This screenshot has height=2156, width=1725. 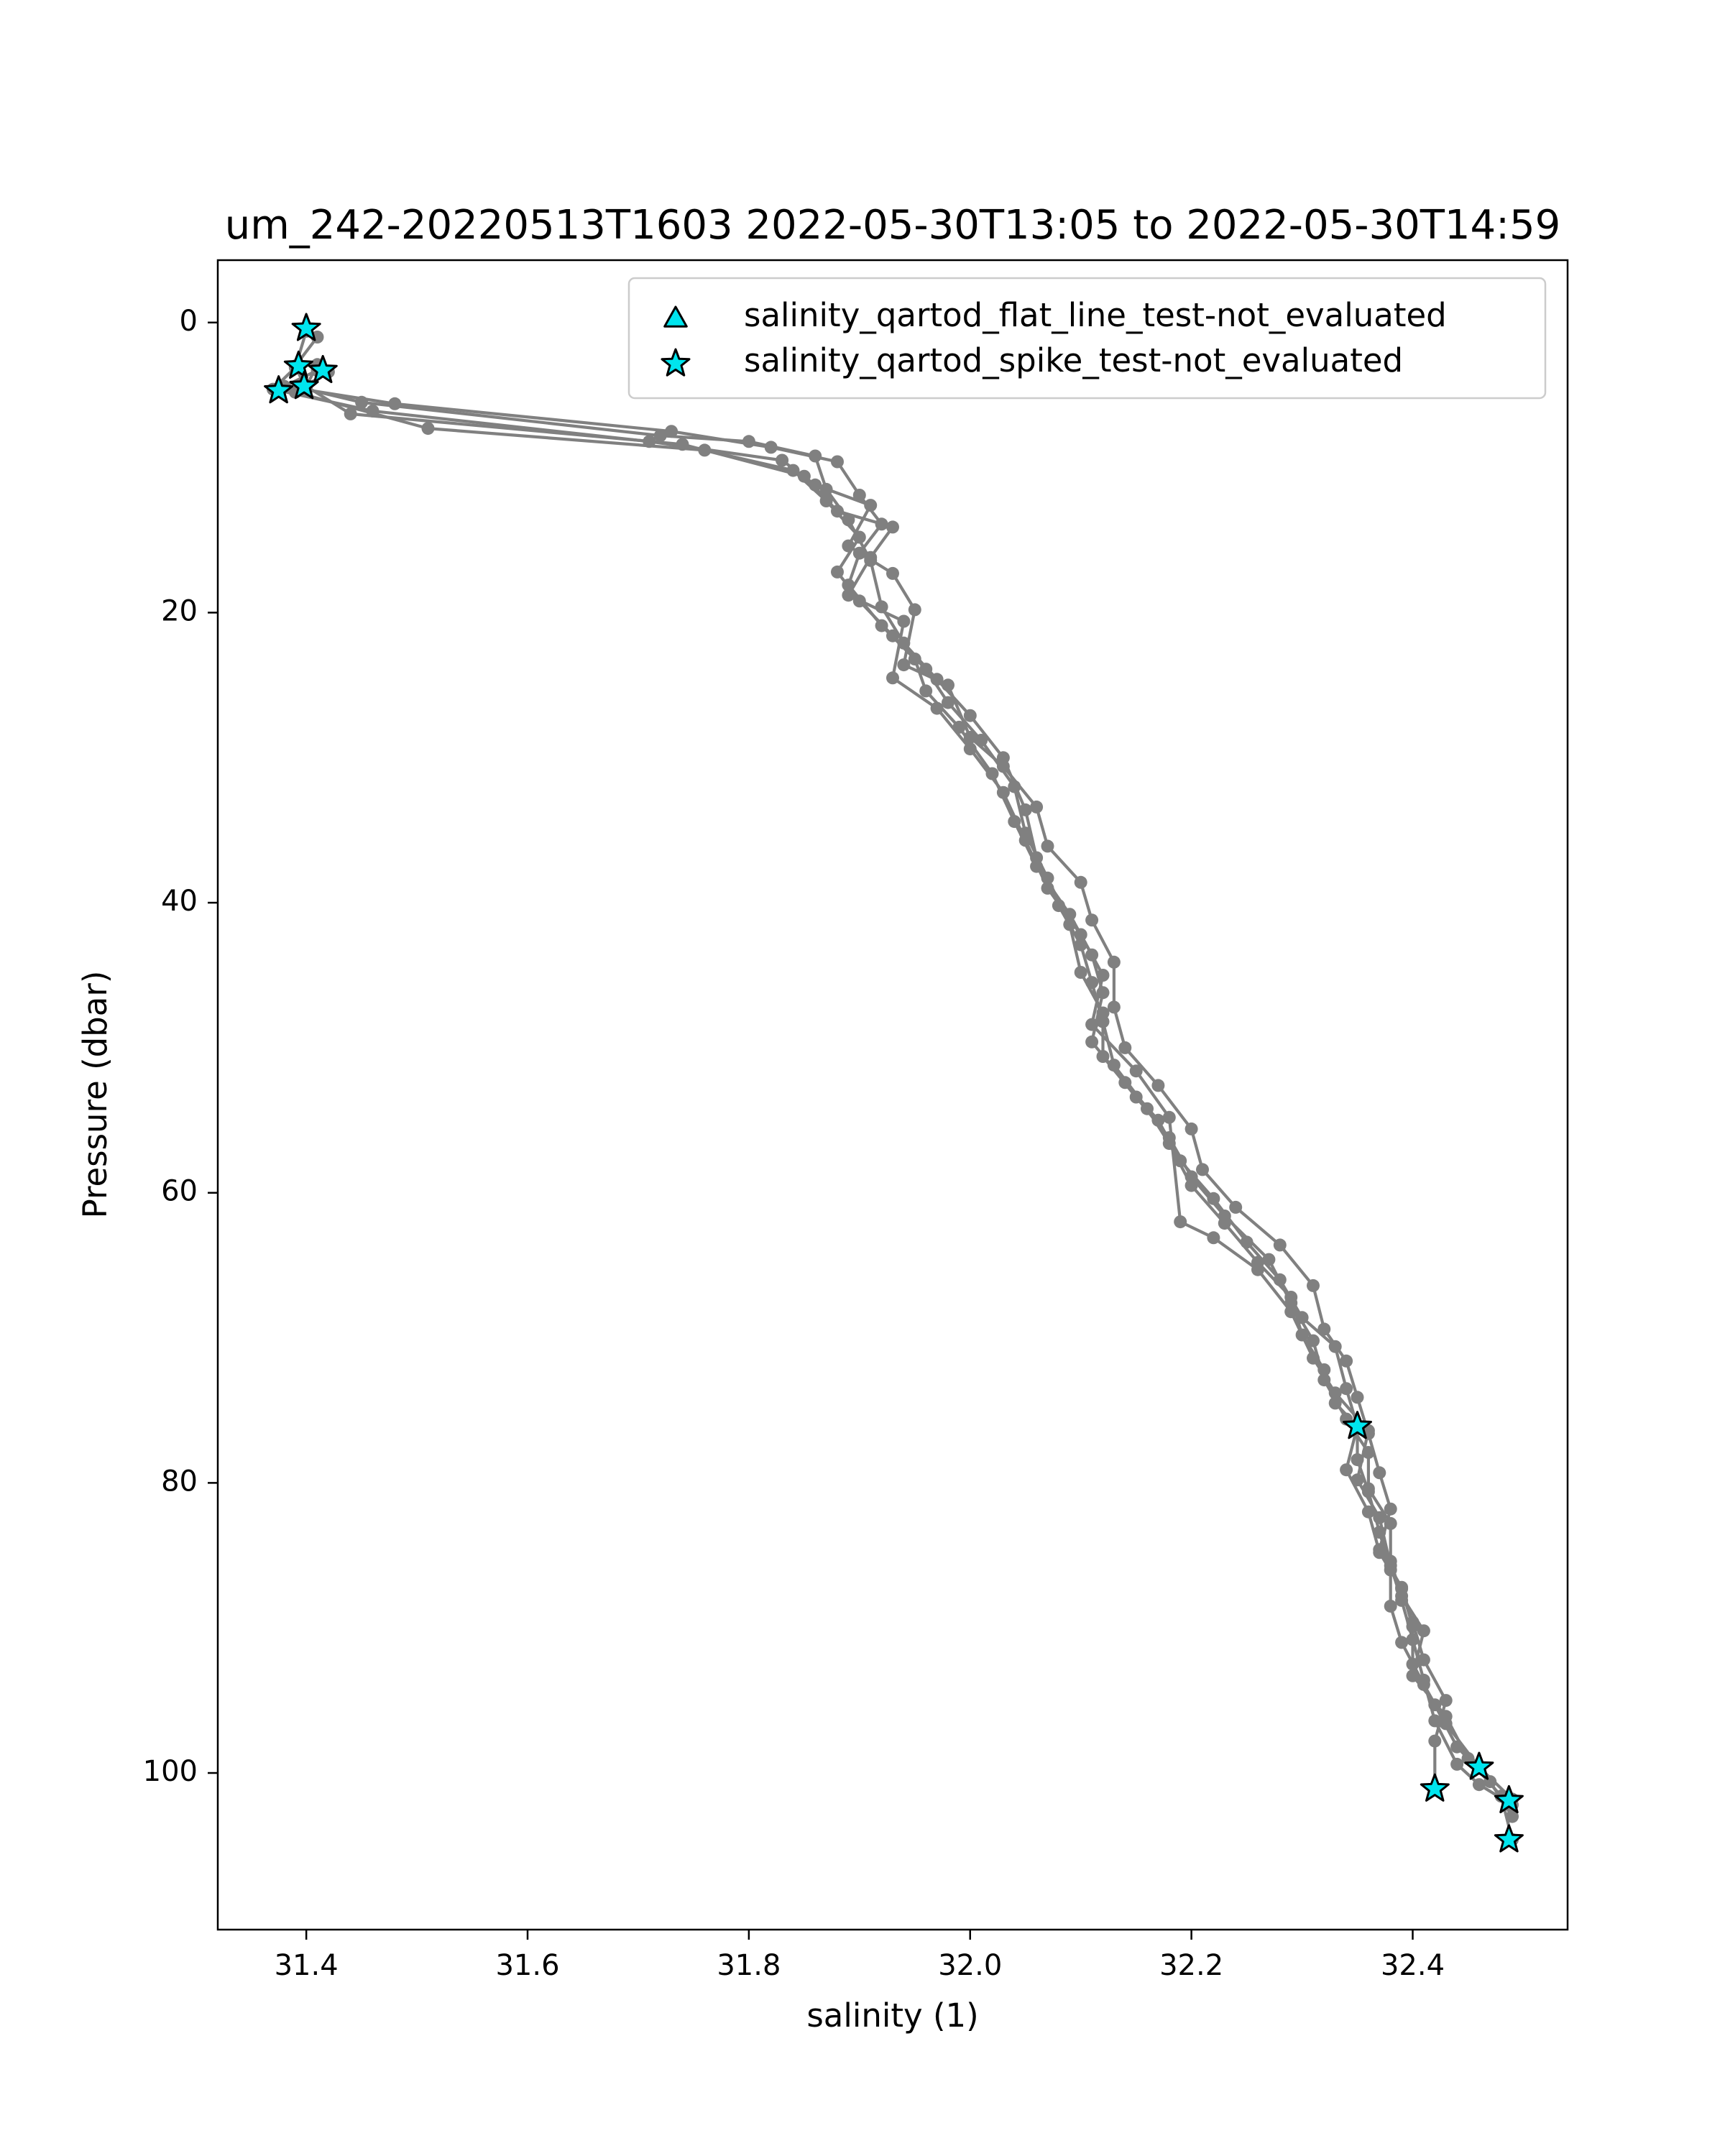 I want to click on y-tick-label: 60, so click(x=179, y=1191).